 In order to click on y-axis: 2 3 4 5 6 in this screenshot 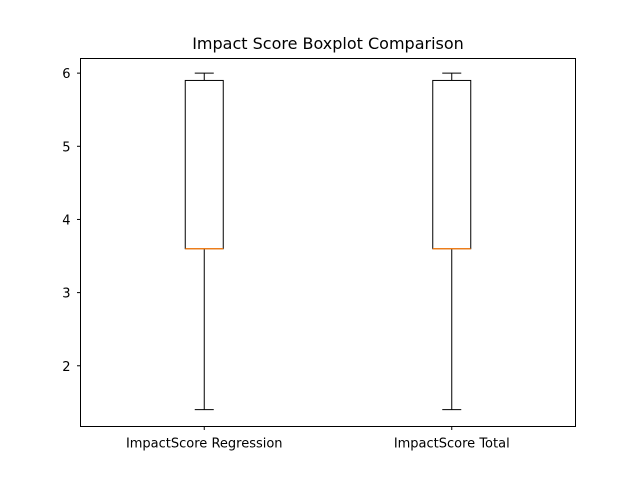, I will do `click(71, 221)`.